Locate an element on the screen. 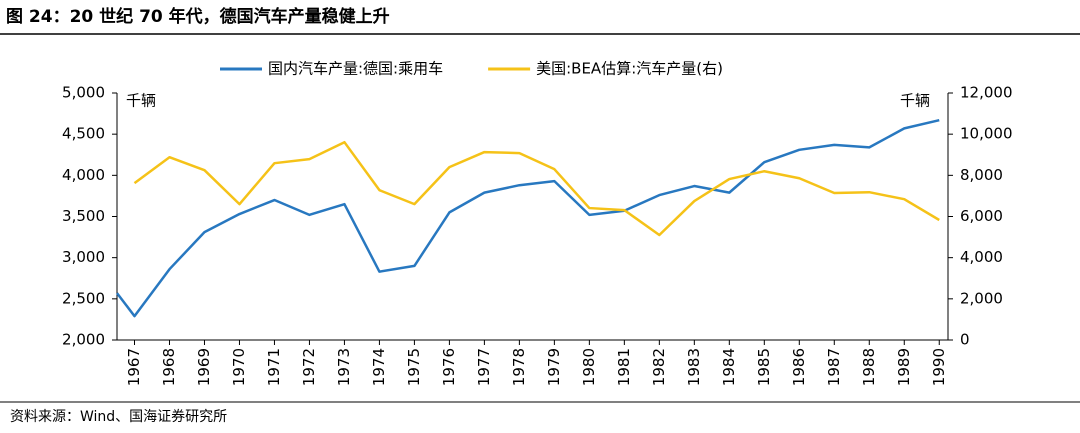 The image size is (1080, 433). x-tick-label: 1983 is located at coordinates (694, 367).